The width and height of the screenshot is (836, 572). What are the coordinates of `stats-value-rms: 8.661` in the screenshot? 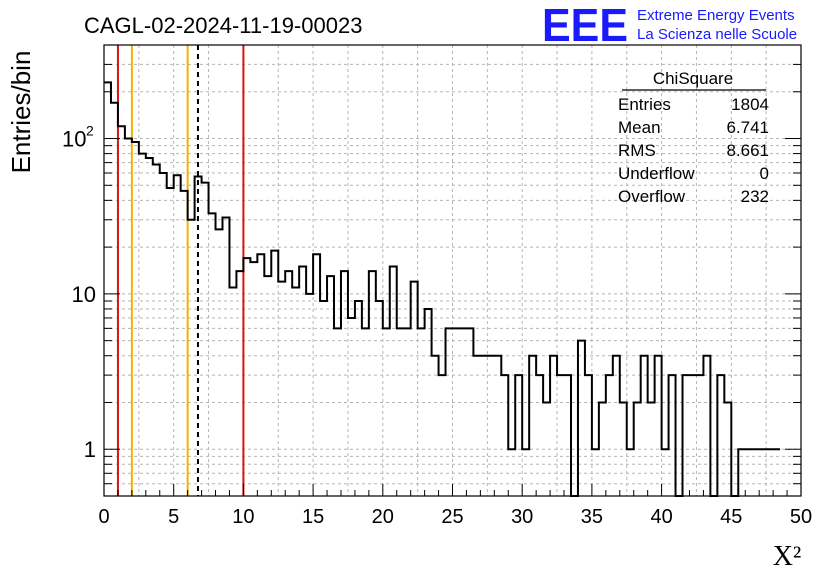 It's located at (747, 150).